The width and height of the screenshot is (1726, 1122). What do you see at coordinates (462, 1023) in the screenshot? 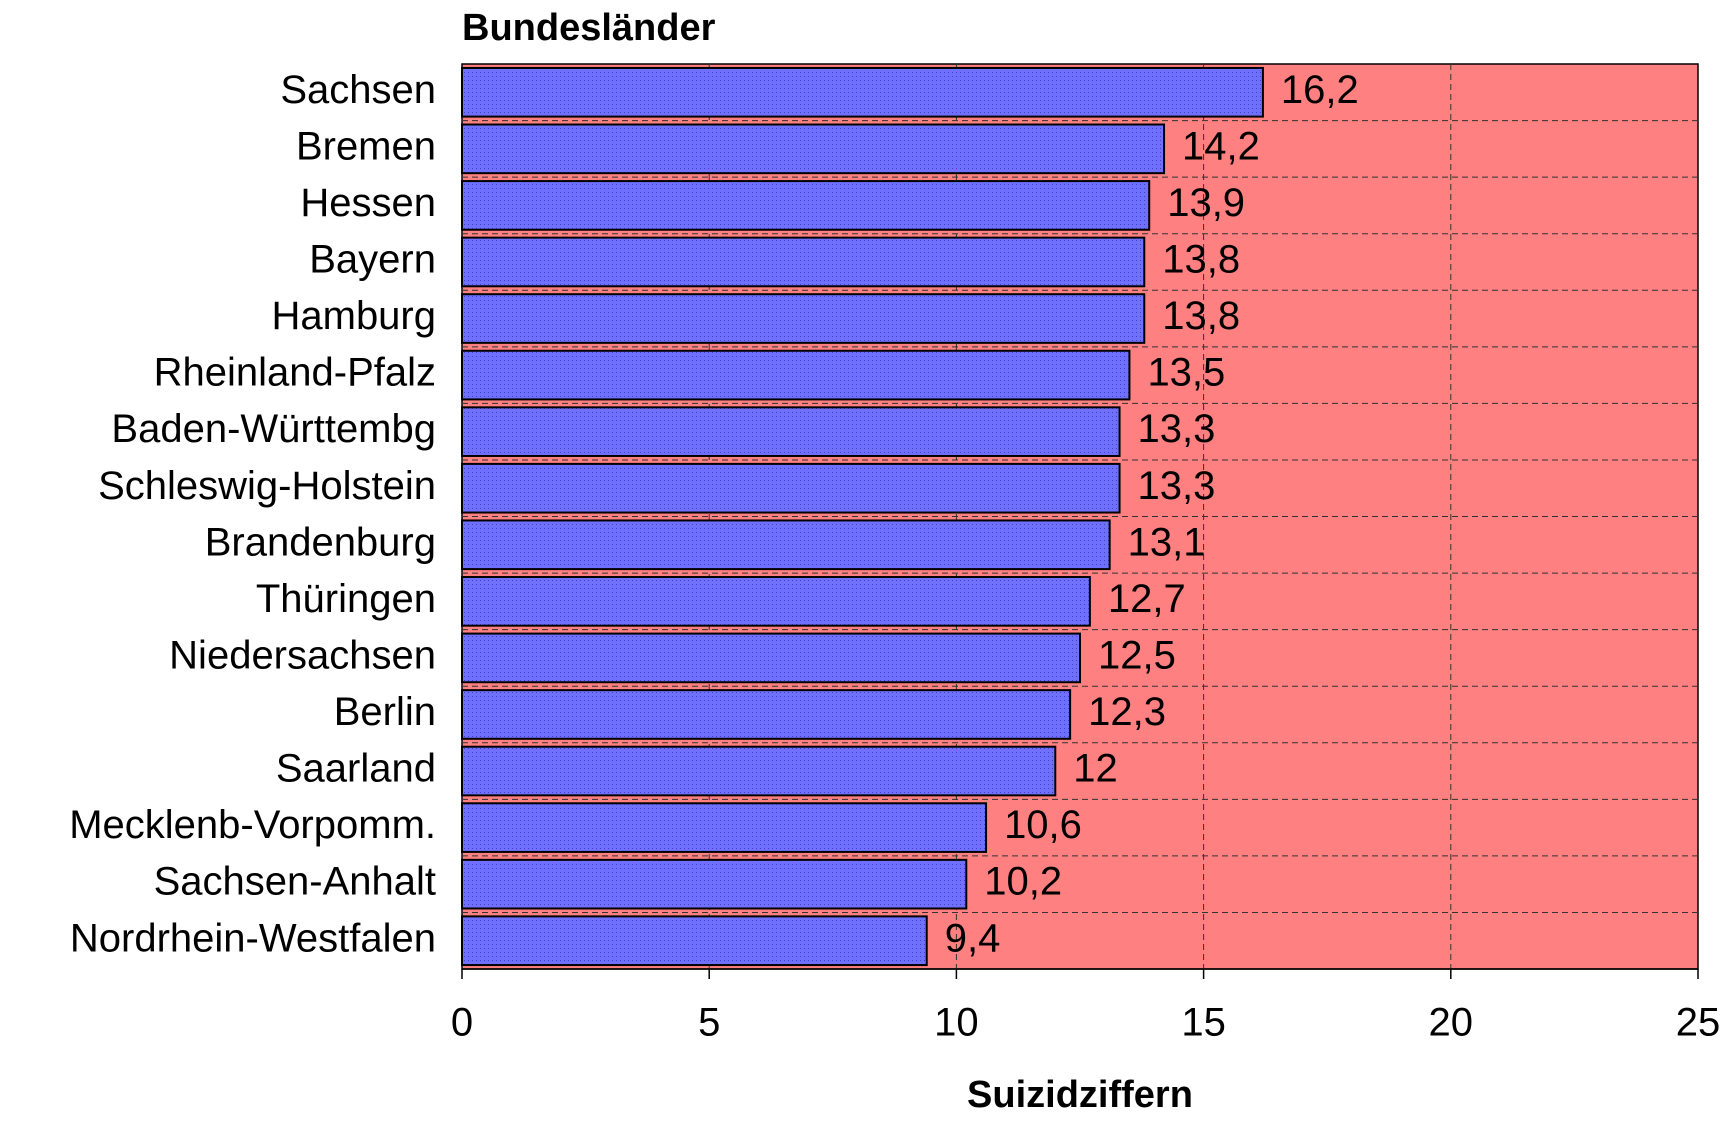
I see `x-tick-label: 0` at bounding box center [462, 1023].